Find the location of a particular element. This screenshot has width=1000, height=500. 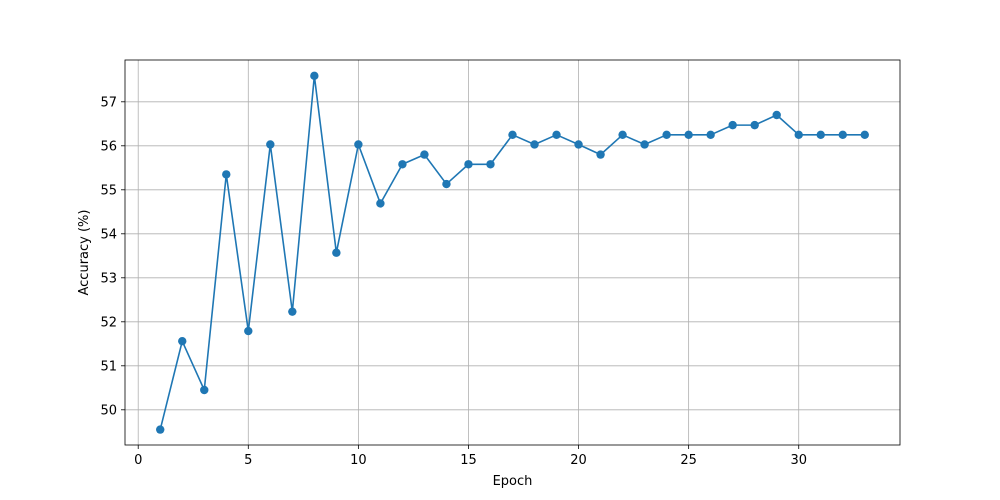

x-tick-label: 5 is located at coordinates (248, 460).